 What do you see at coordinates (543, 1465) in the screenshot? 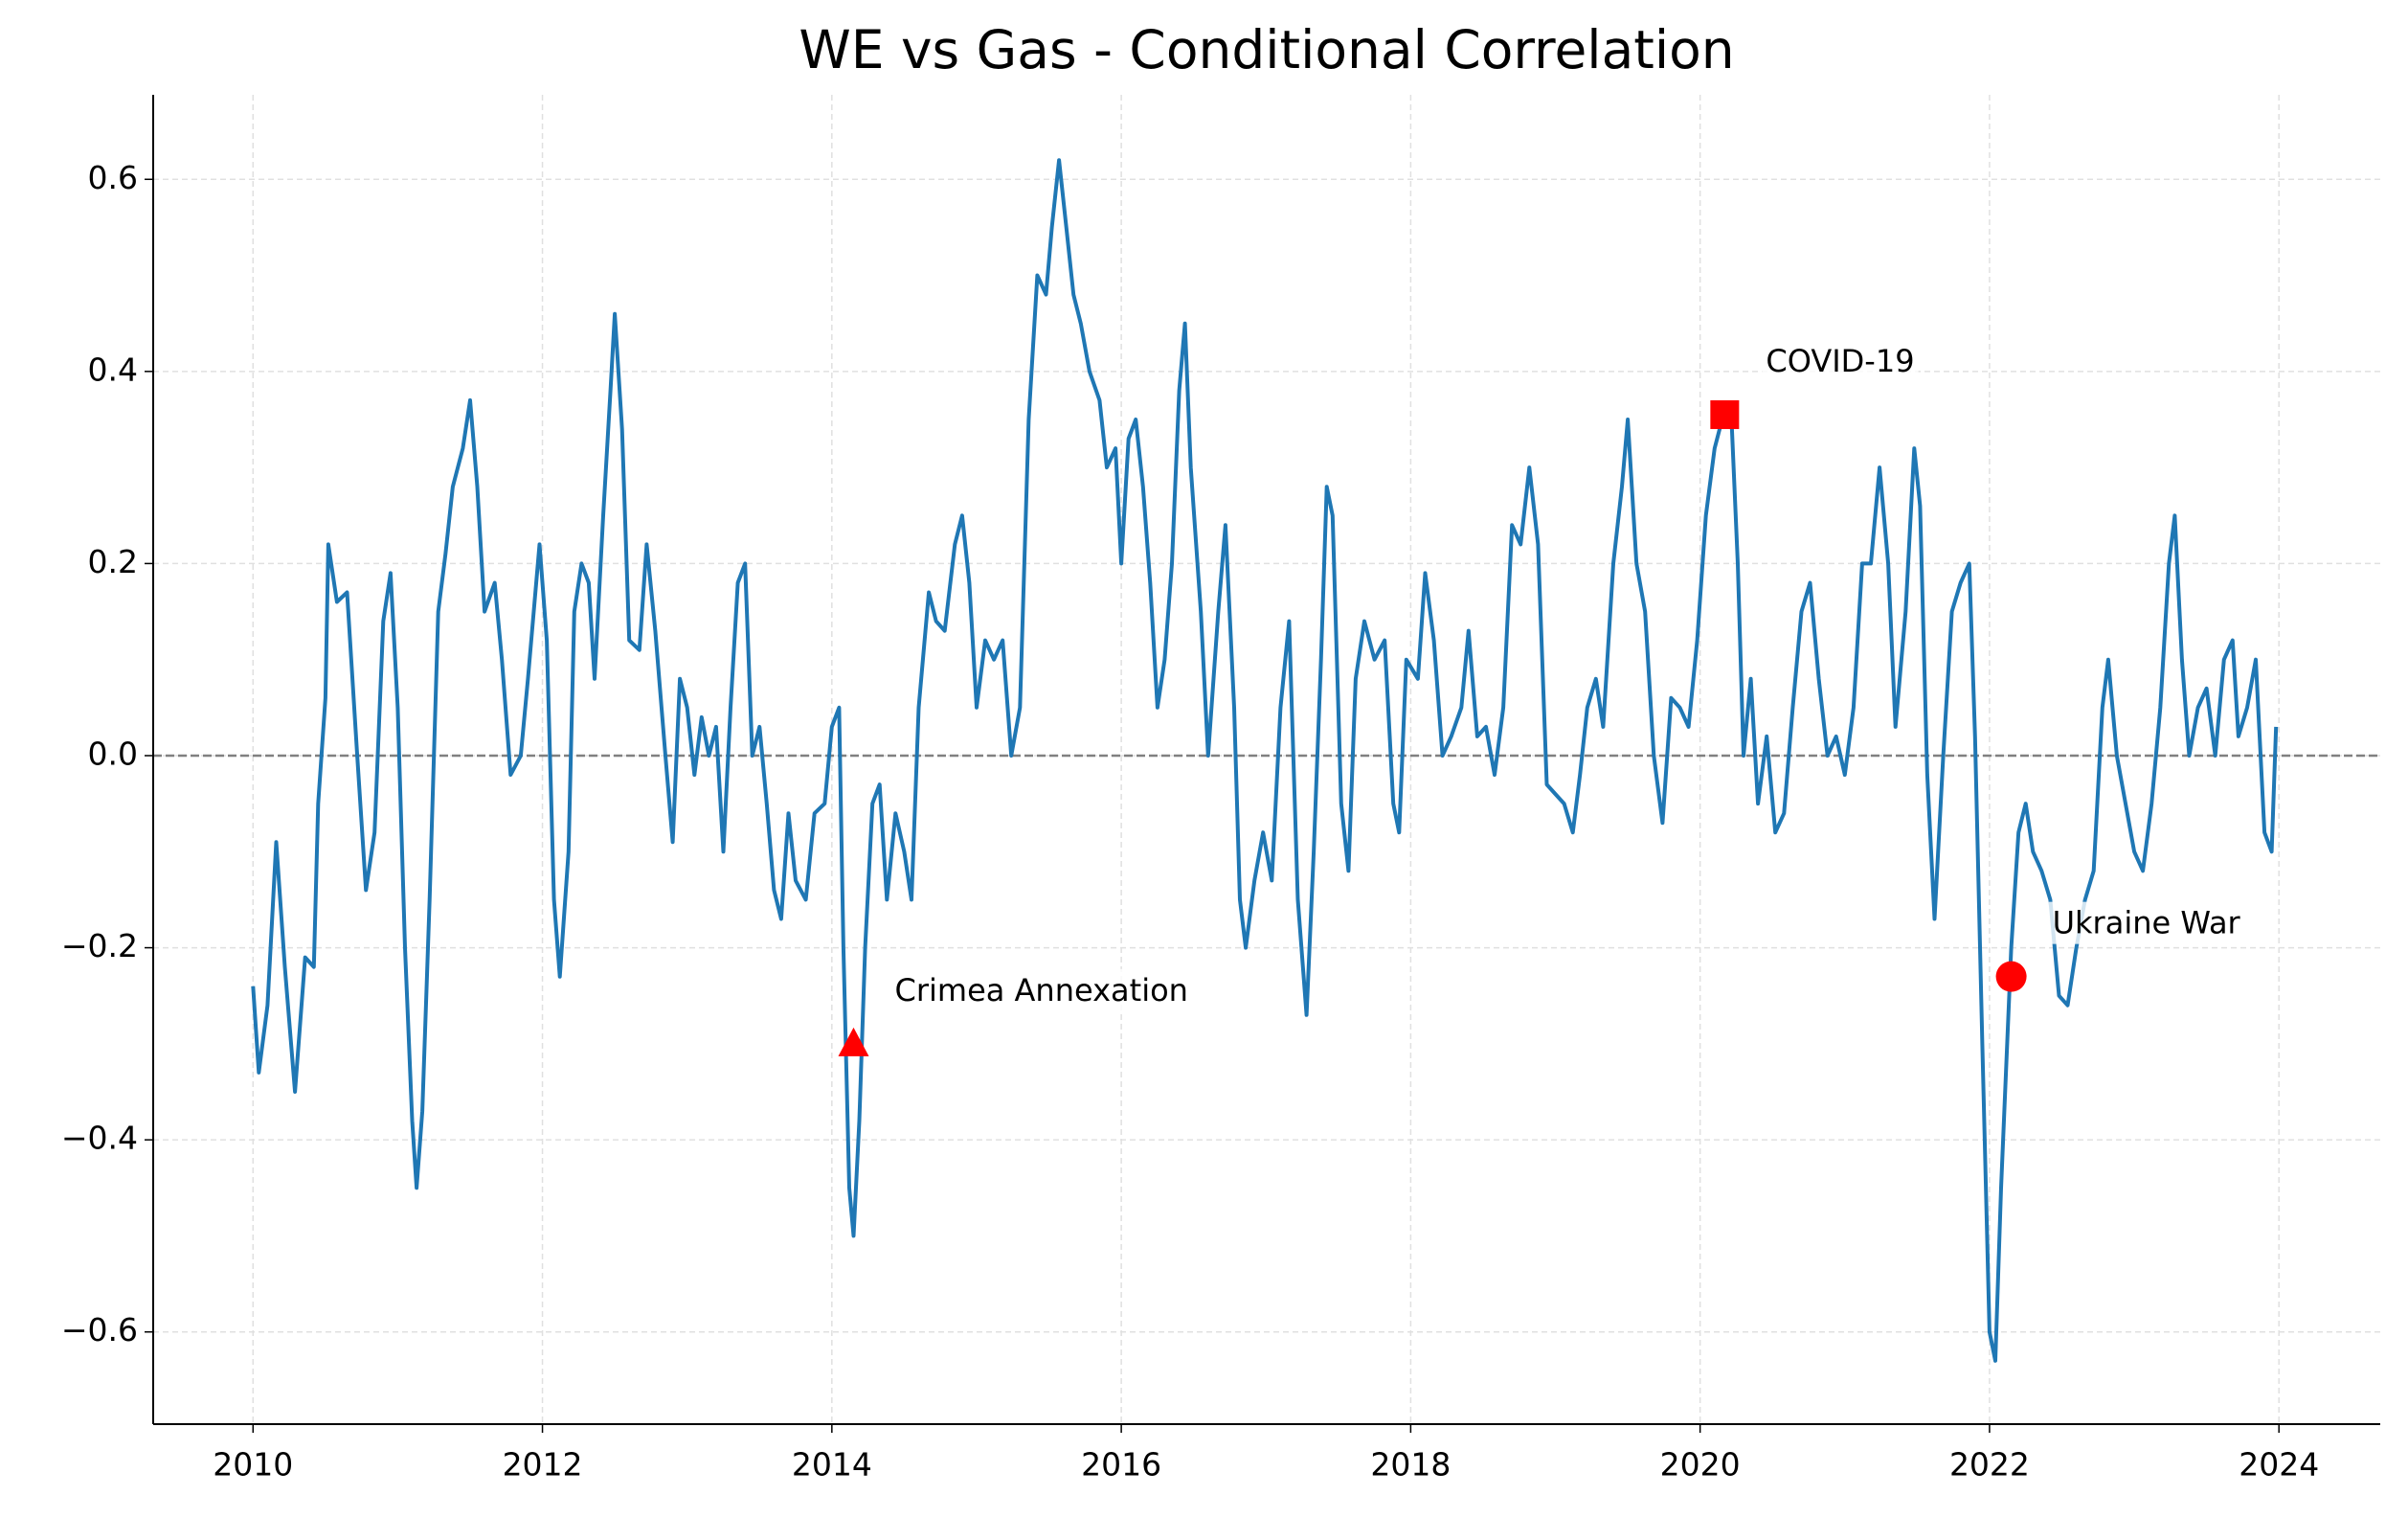
I see `x-tick-label: 2012` at bounding box center [543, 1465].